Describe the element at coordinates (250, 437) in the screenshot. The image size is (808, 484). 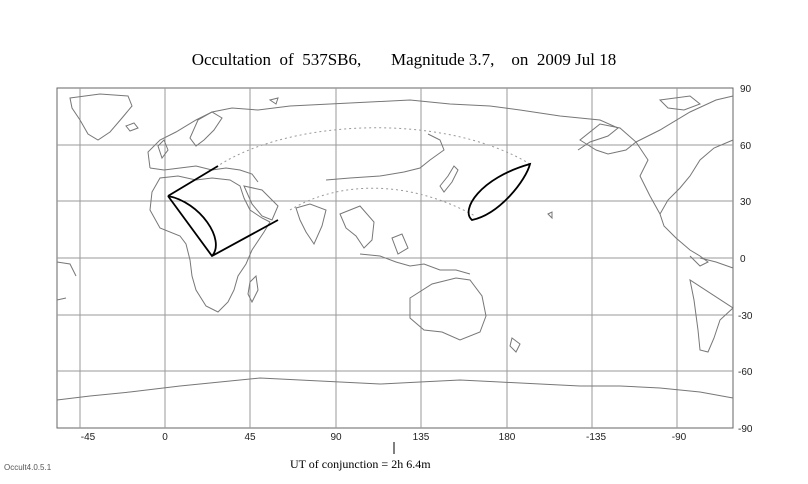
I see `longitude-label: 45` at that location.